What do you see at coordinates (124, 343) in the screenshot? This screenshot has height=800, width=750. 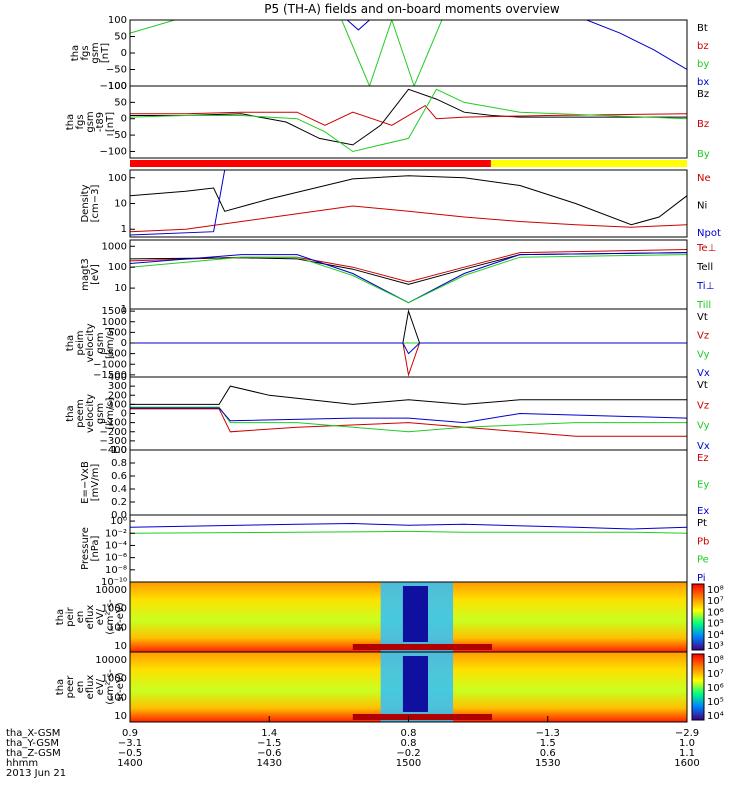 I see `y-tick-label: 0` at bounding box center [124, 343].